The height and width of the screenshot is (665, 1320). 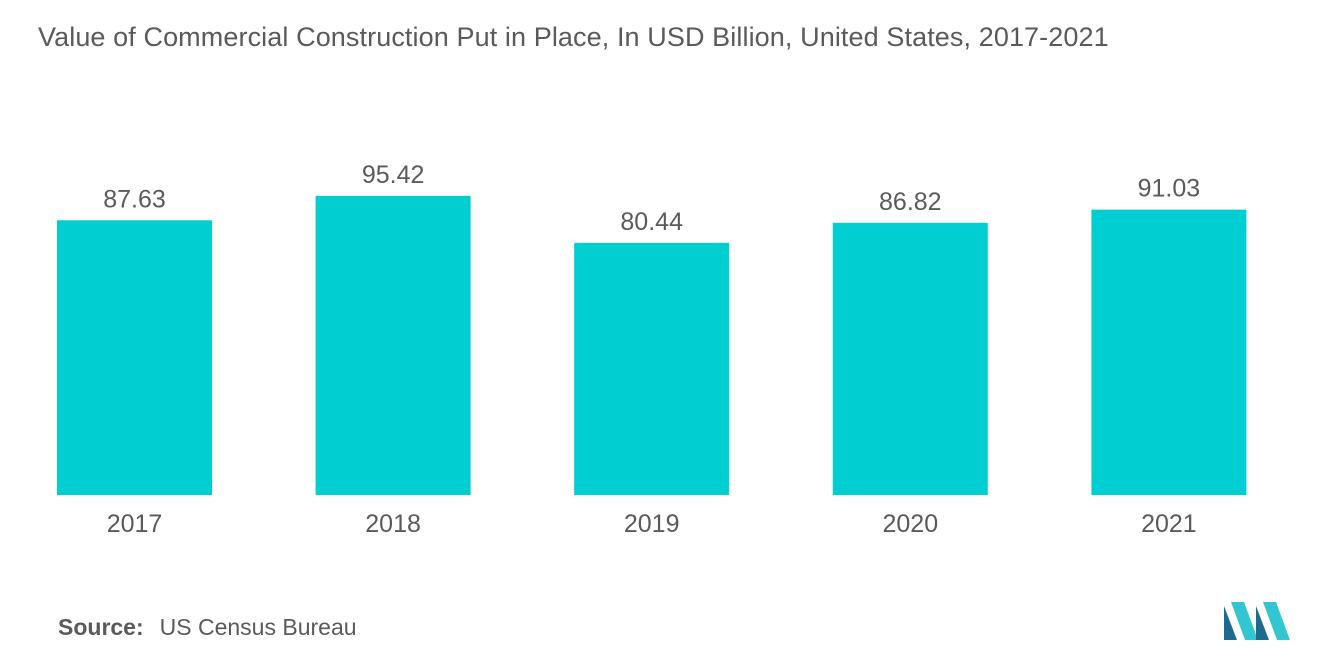 What do you see at coordinates (134, 199) in the screenshot?
I see `data-label-2017: 87.63` at bounding box center [134, 199].